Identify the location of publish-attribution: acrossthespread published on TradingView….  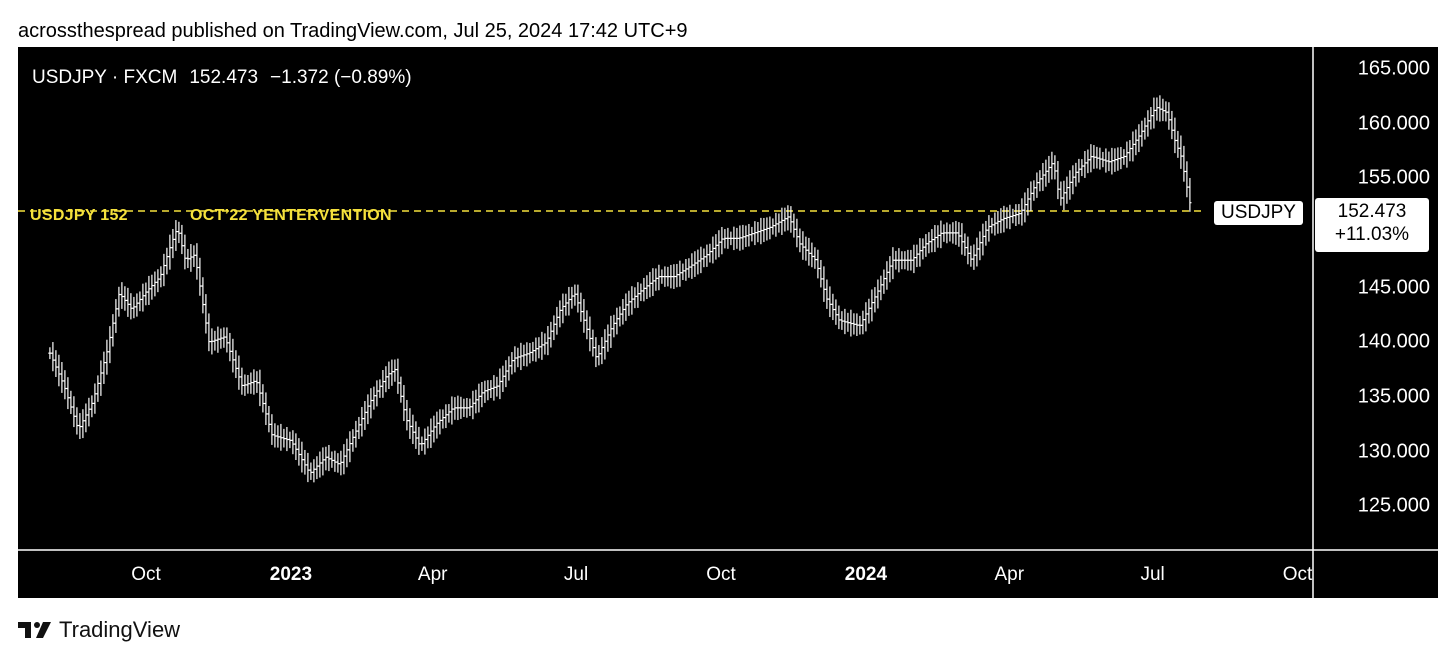
(353, 31).